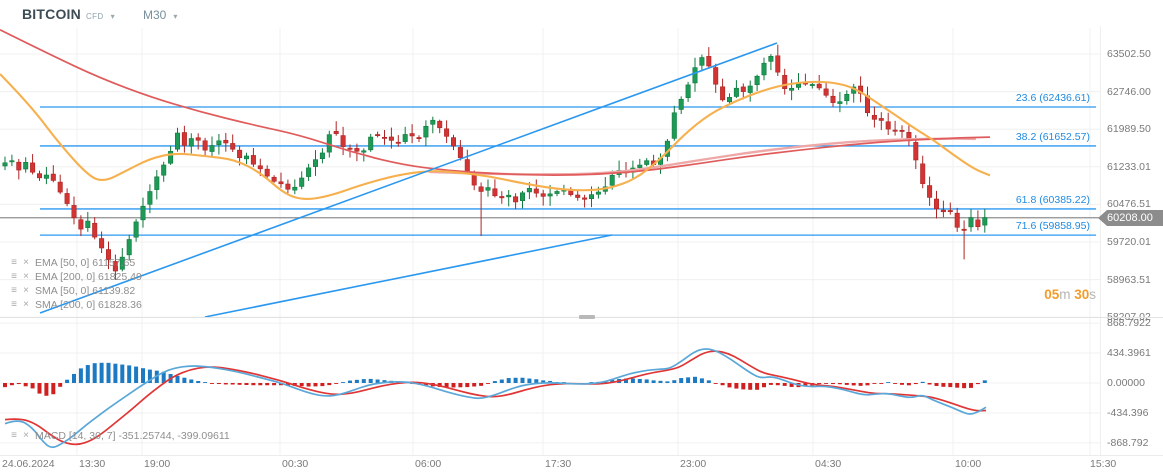  Describe the element at coordinates (581, 13) in the screenshot. I see `chart-header: BITCOIN CFD ▾ M30 ▾` at that location.